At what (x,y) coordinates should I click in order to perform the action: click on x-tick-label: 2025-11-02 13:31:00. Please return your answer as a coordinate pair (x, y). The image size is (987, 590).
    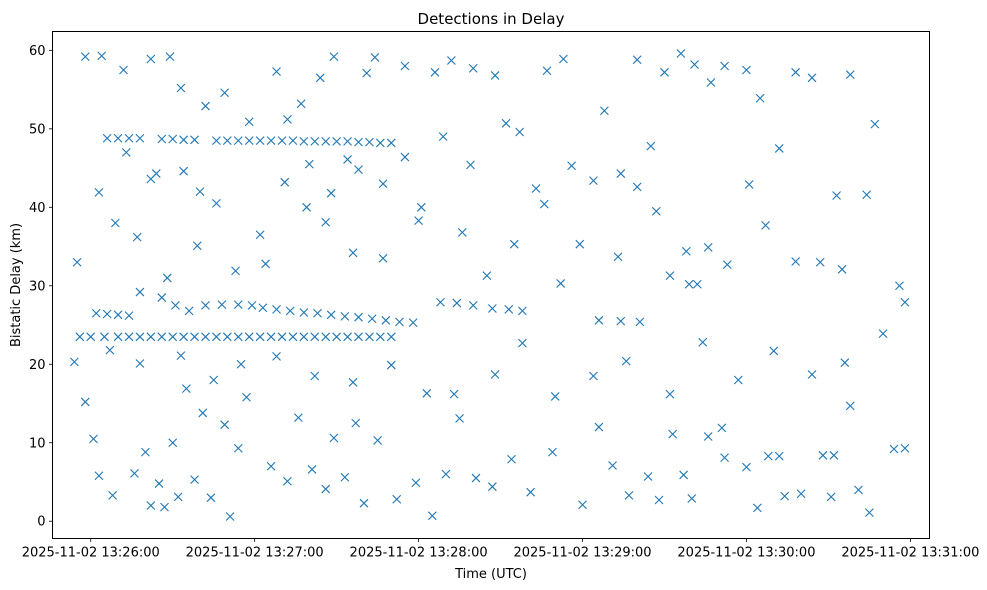
    Looking at the image, I should click on (910, 553).